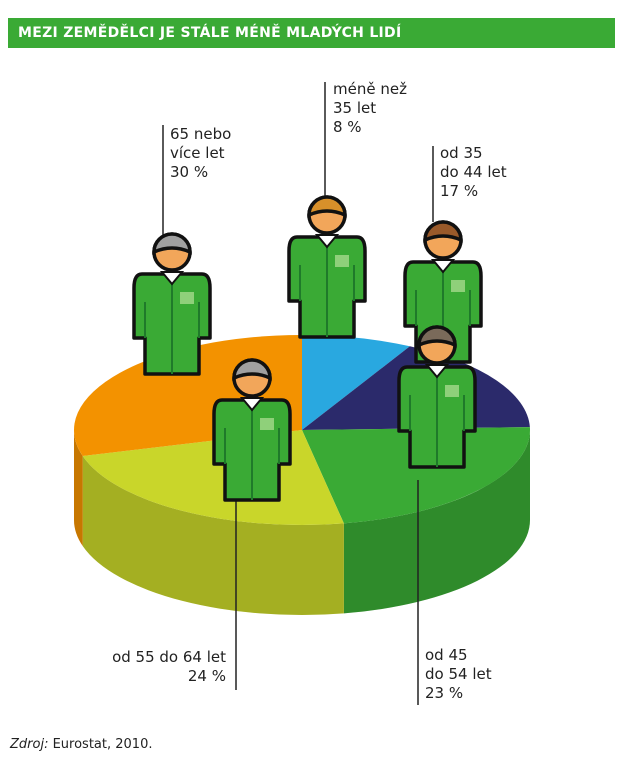  I want to click on slice-label: 65 nebo více let 30 %, so click(200, 153).